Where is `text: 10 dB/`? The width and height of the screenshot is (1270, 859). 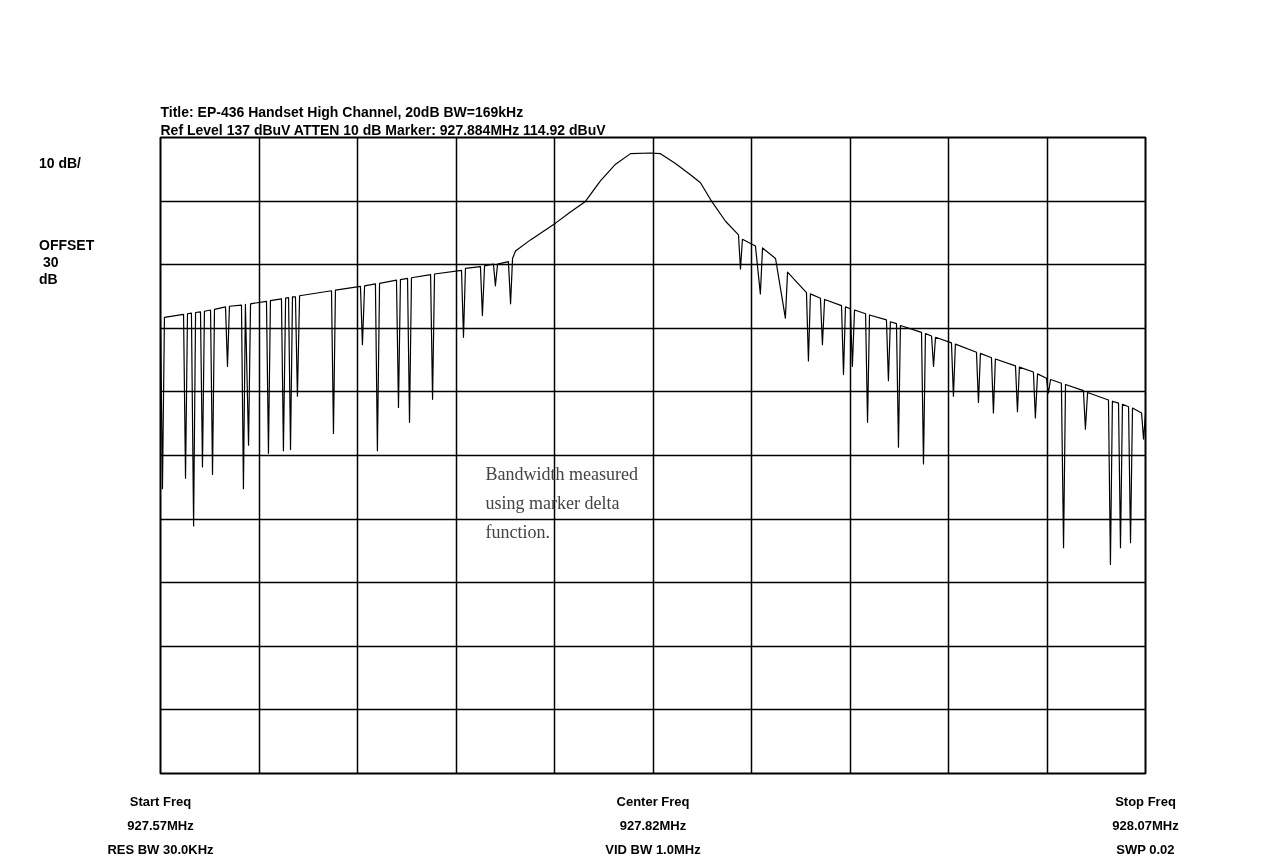
text: 10 dB/ is located at coordinates (60, 163).